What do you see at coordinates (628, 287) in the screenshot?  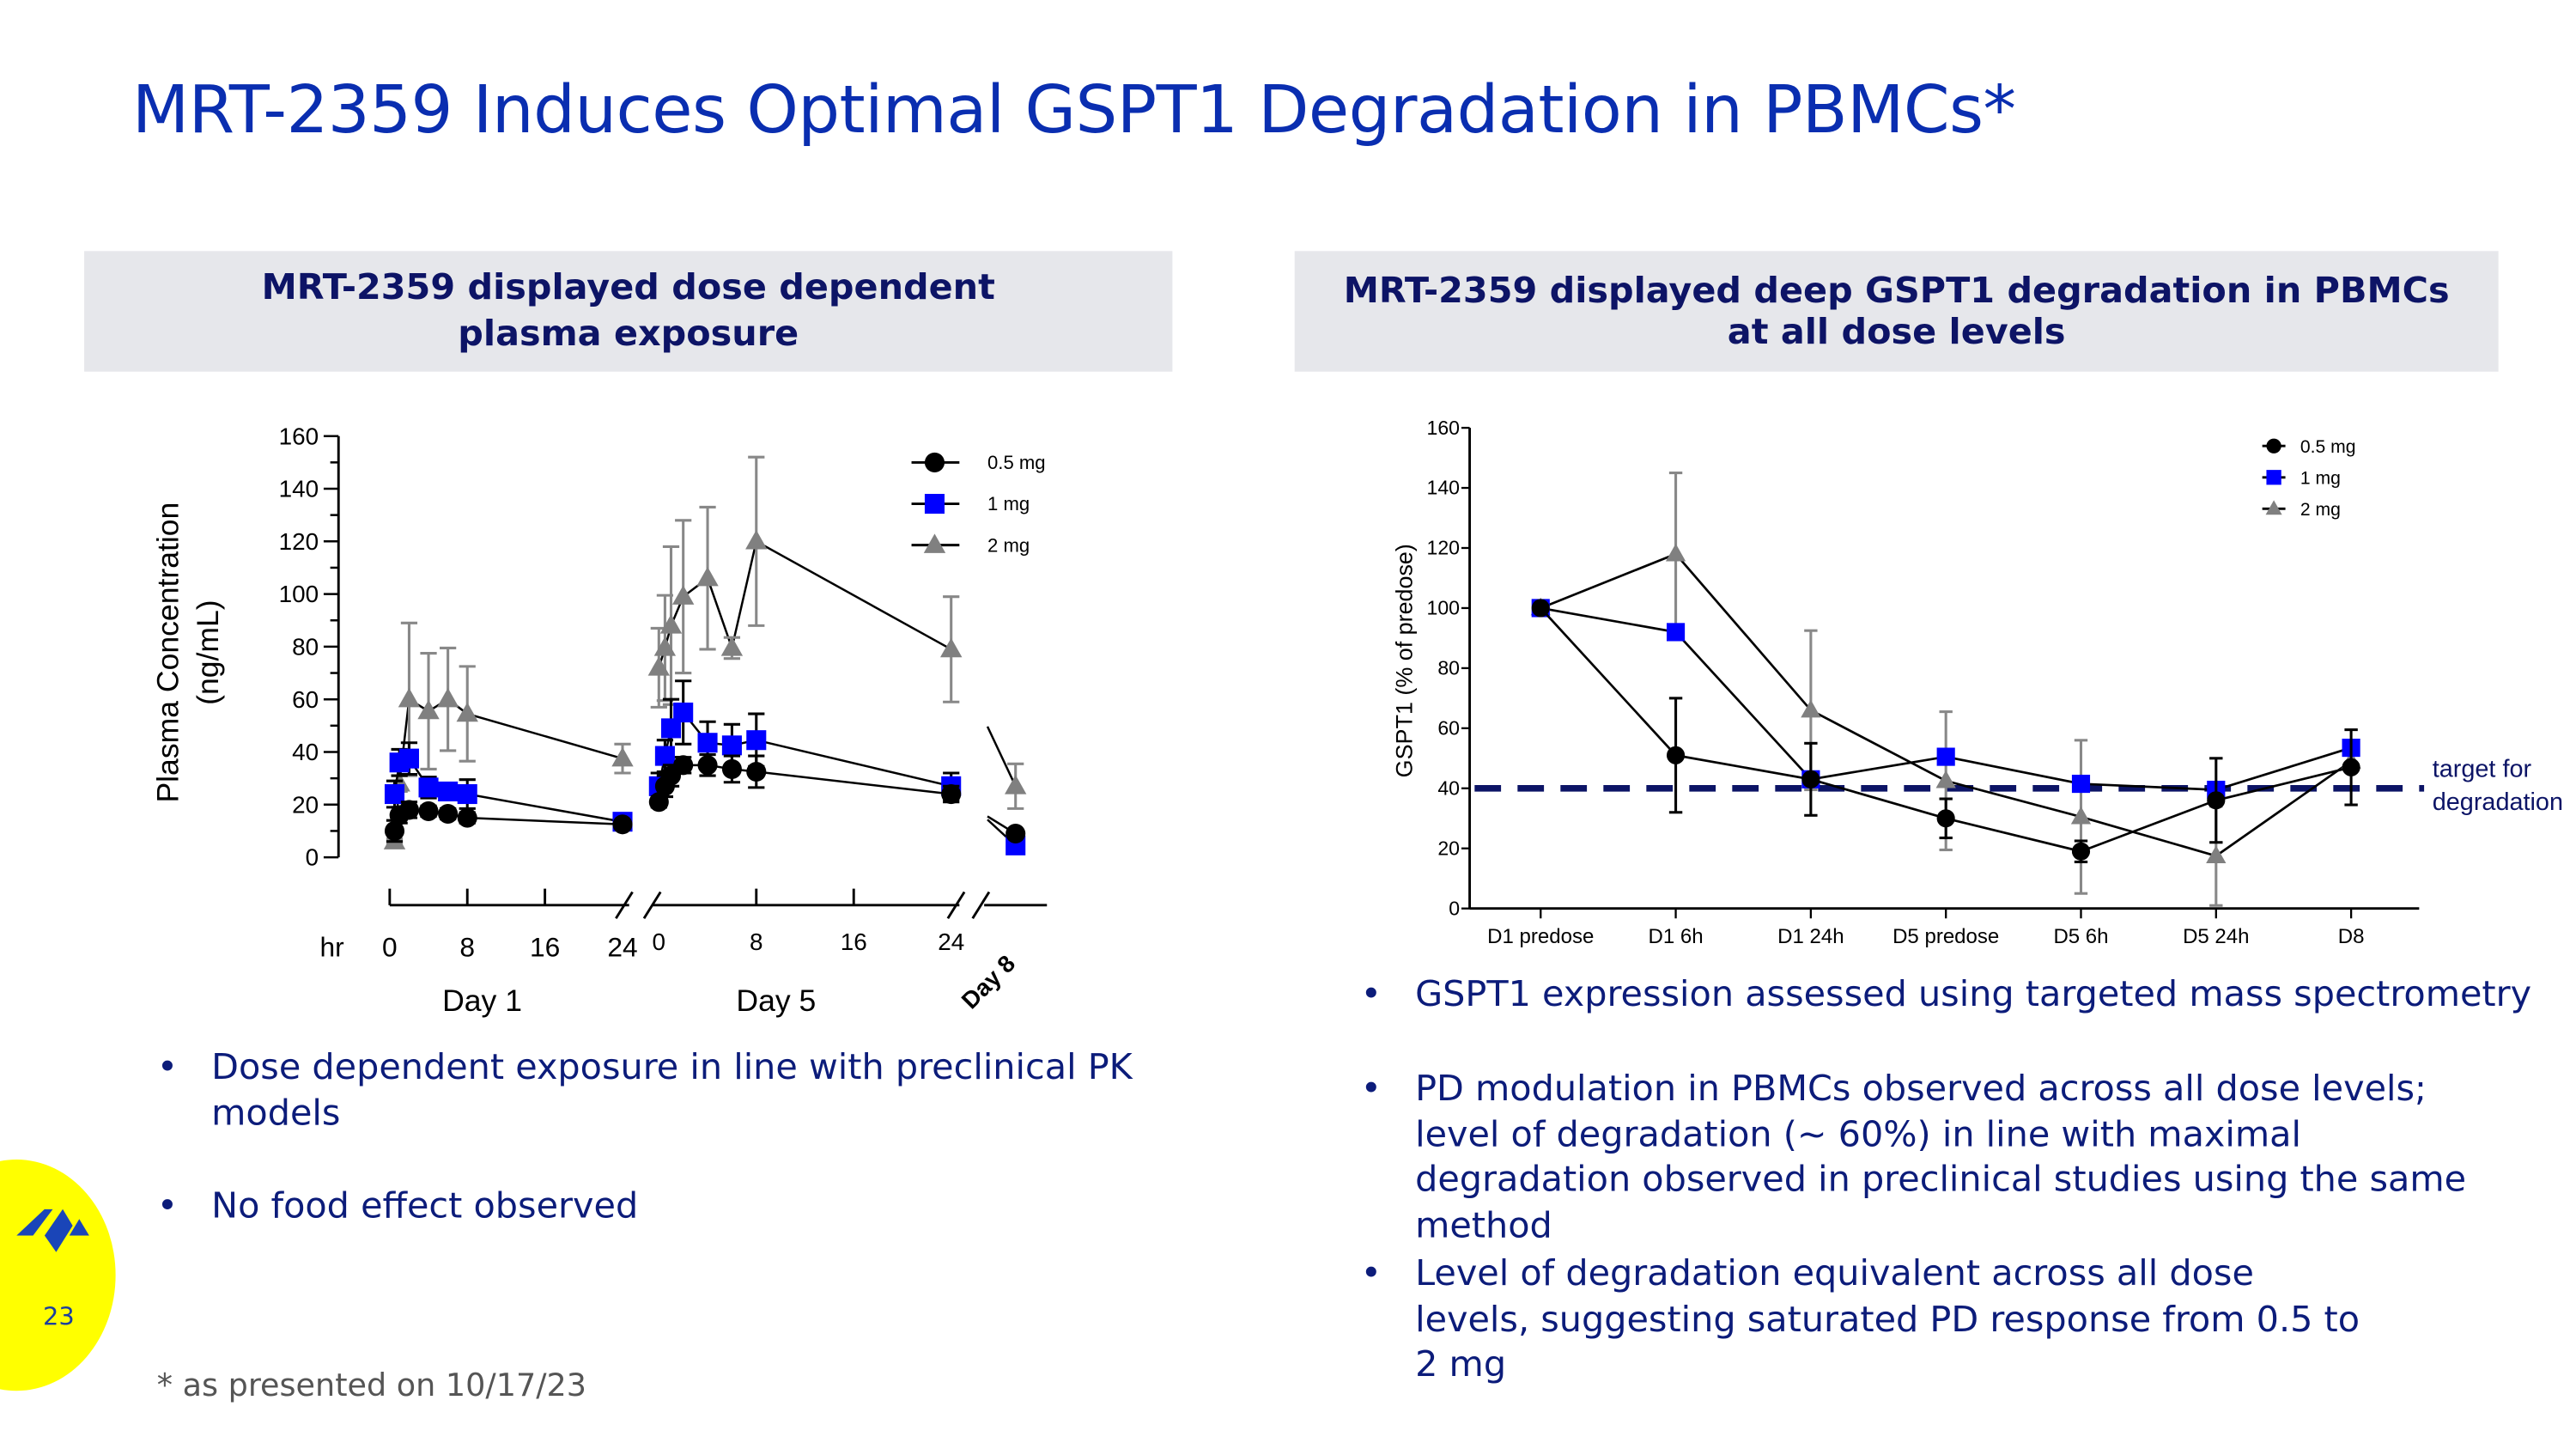 I see `header-line: MRT-2359 displayed dose dependent` at bounding box center [628, 287].